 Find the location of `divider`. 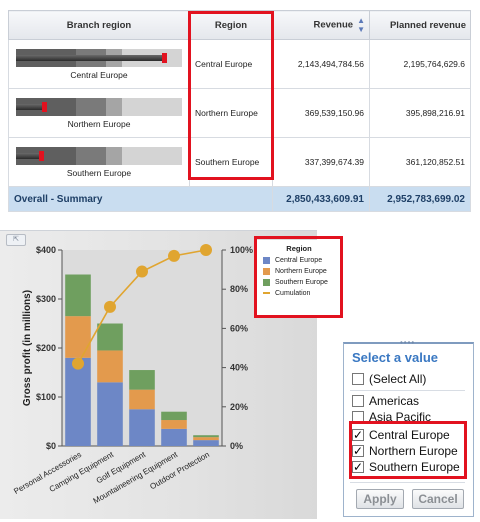

divider is located at coordinates (407, 482).